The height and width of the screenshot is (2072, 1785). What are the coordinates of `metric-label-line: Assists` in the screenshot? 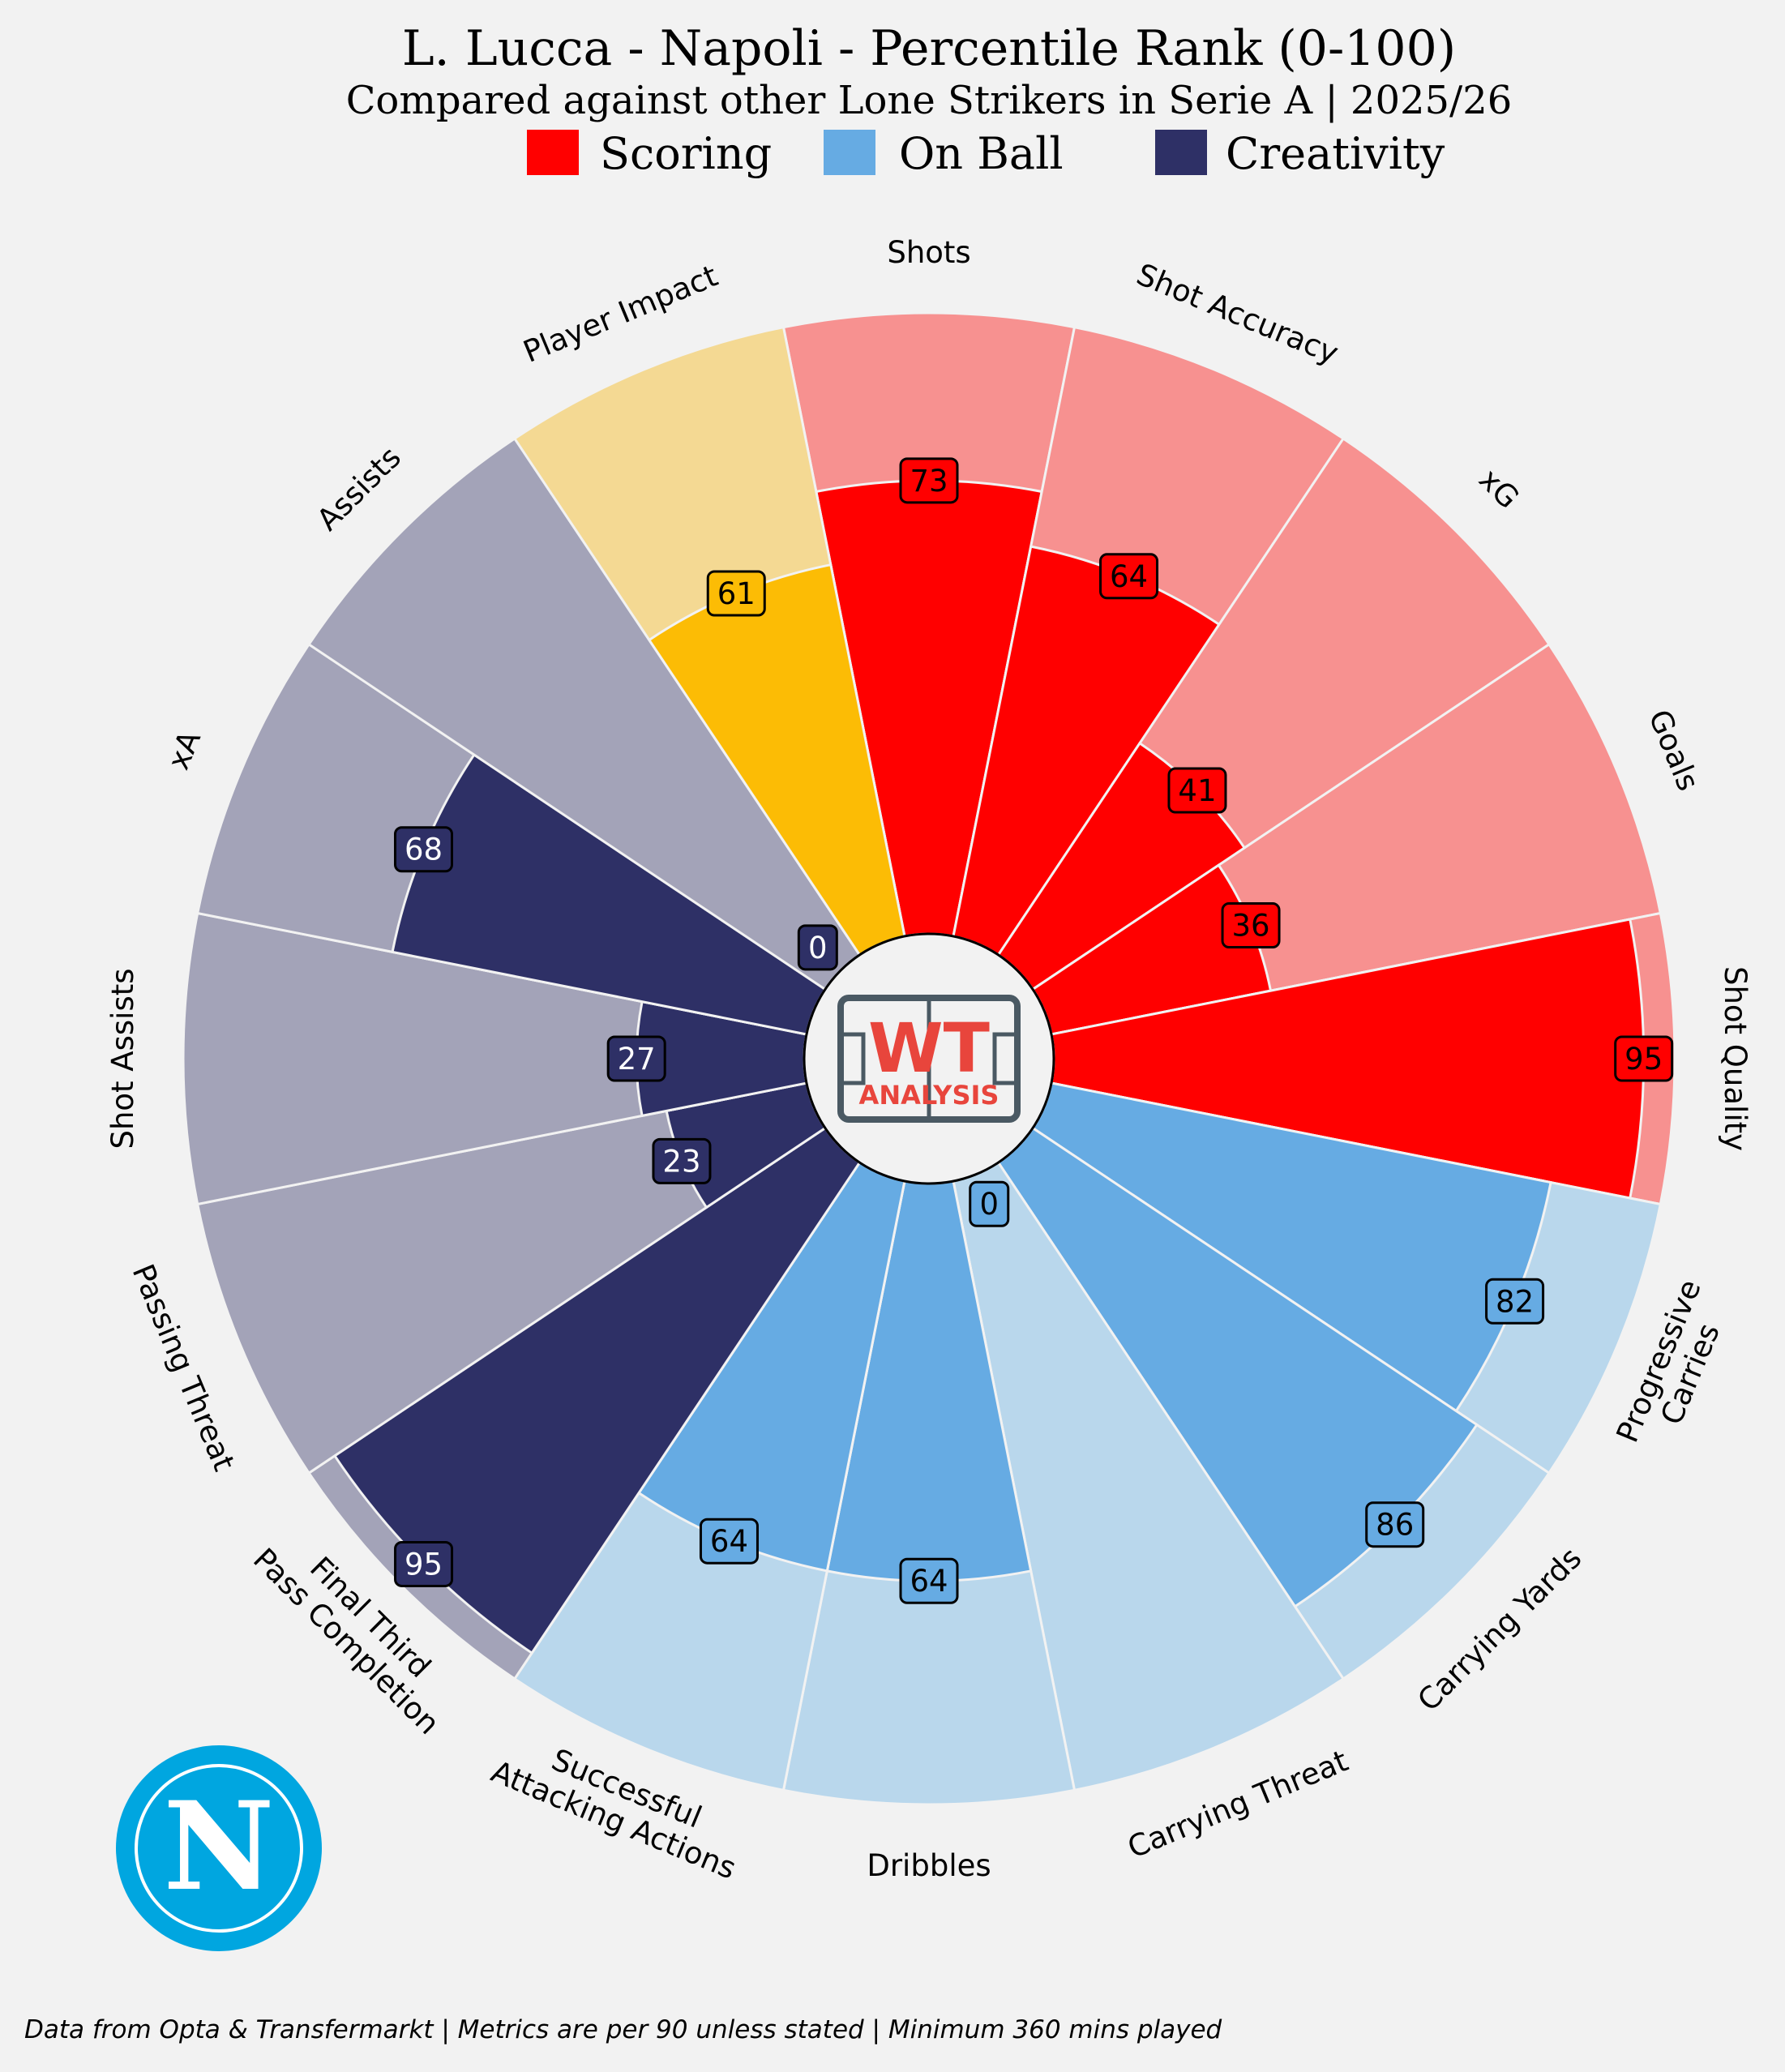 It's located at (359, 489).